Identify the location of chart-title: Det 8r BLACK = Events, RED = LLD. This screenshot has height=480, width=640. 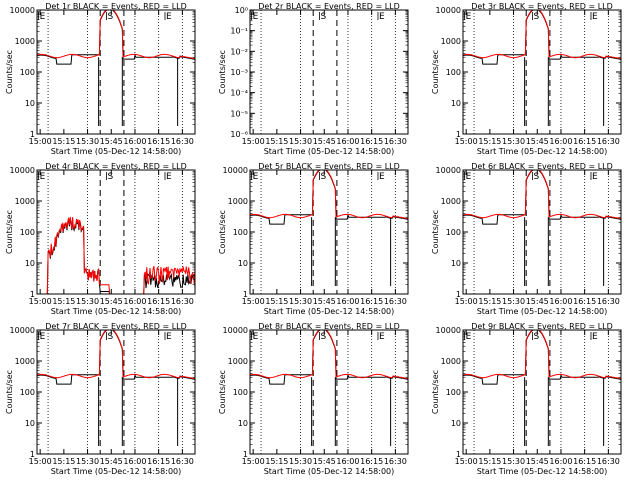
(329, 326).